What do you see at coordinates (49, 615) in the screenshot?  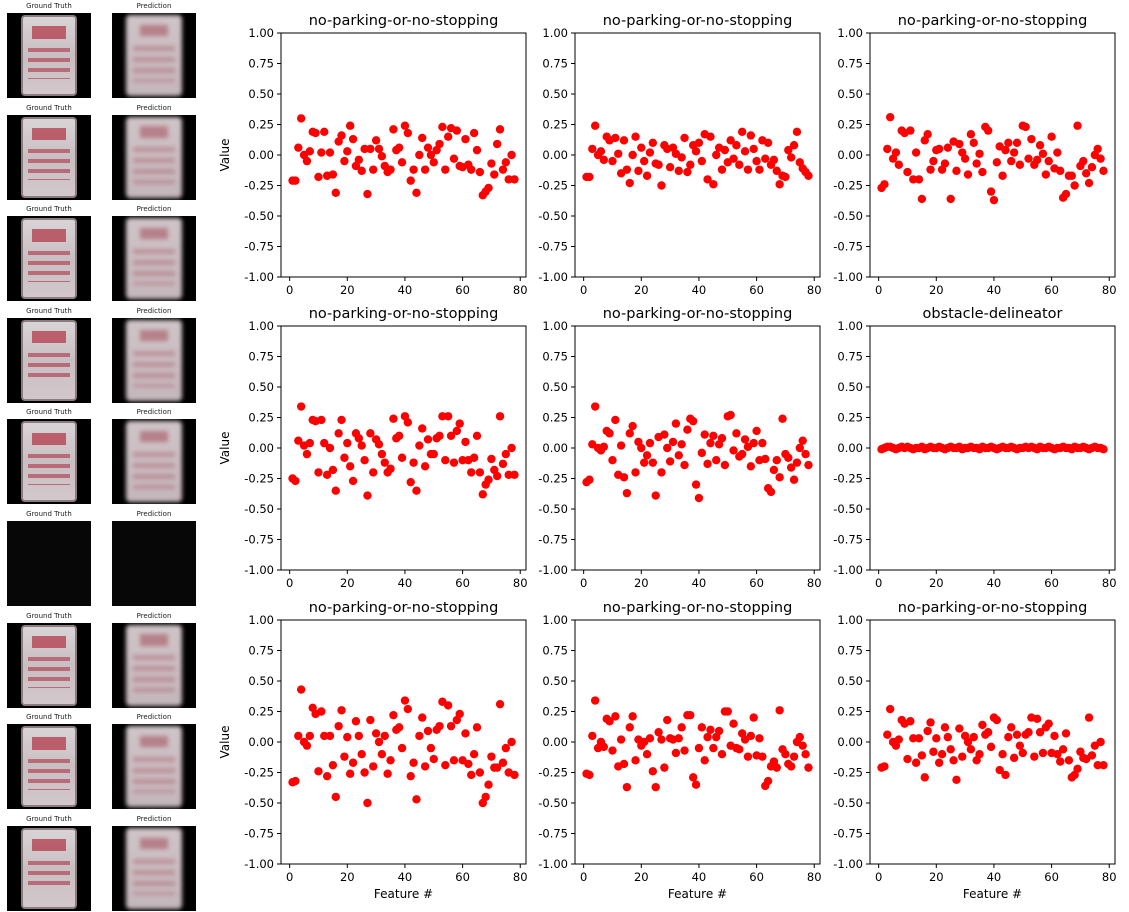 I see `ground-truth-label: Ground Truth` at bounding box center [49, 615].